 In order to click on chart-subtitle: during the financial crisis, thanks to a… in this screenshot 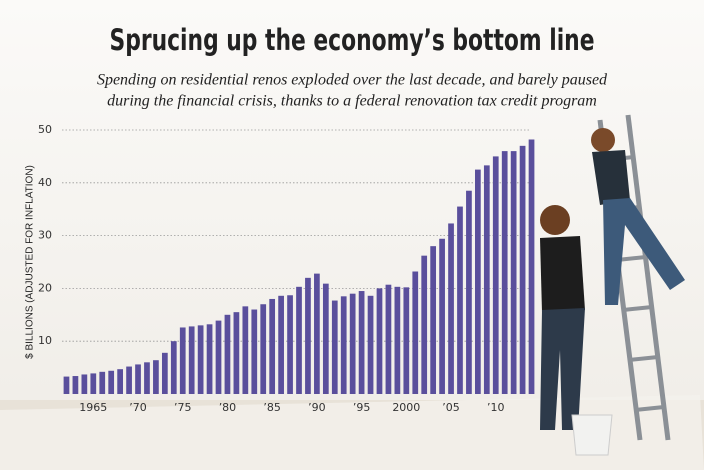, I will do `click(352, 101)`.